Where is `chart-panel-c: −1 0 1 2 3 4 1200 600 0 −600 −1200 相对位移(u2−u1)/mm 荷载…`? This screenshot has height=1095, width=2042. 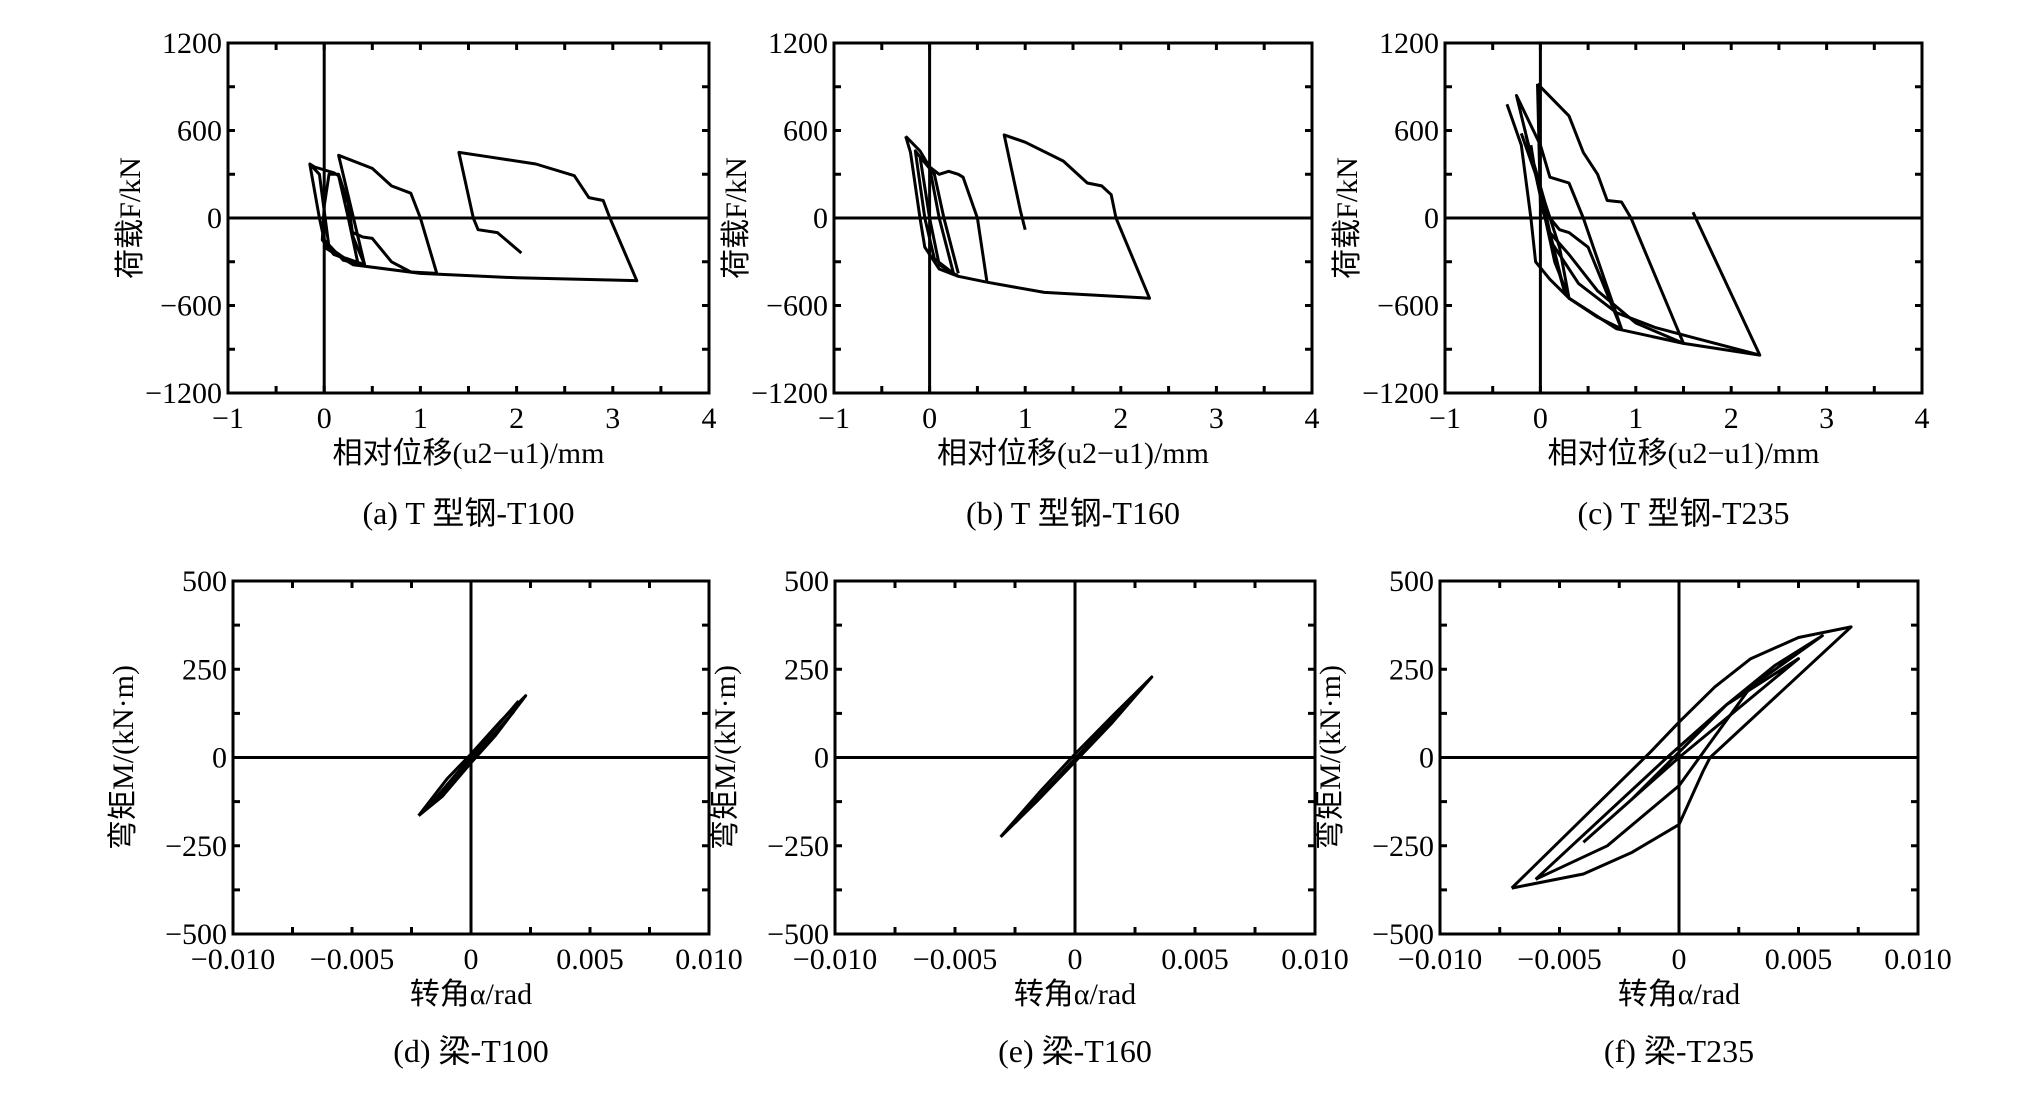
chart-panel-c: −1 0 1 2 3 4 1200 600 0 −600 −1200 相对位移(u2−u1)/mm 荷载… is located at coordinates (1630, 248).